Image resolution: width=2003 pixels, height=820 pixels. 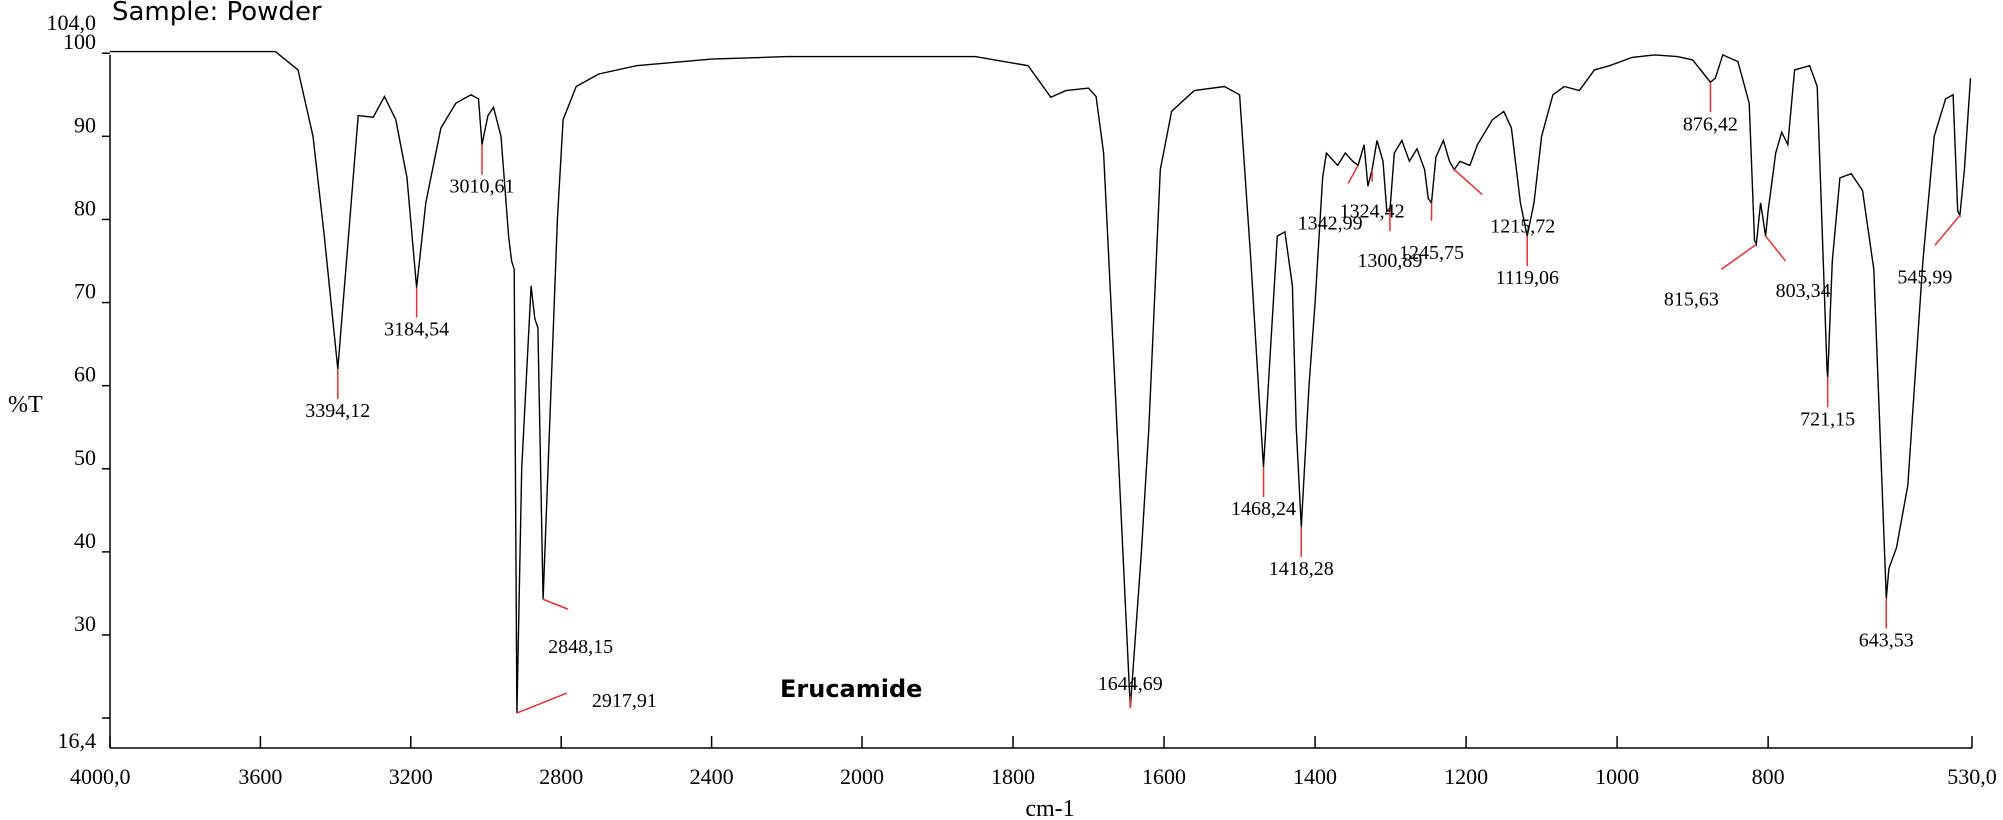 What do you see at coordinates (79, 41) in the screenshot?
I see `y-tick-label: 100` at bounding box center [79, 41].